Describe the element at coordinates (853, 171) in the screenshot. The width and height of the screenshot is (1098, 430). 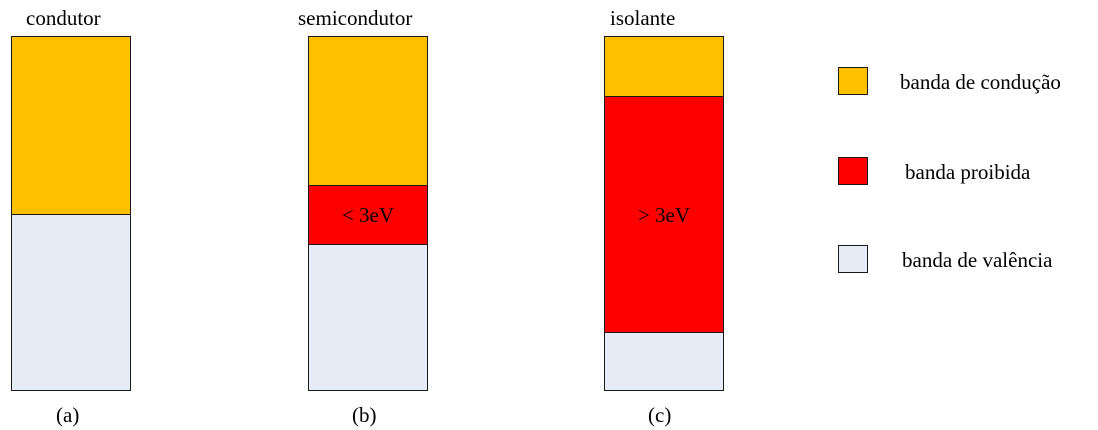
I see `legend-swatch-forbidden` at that location.